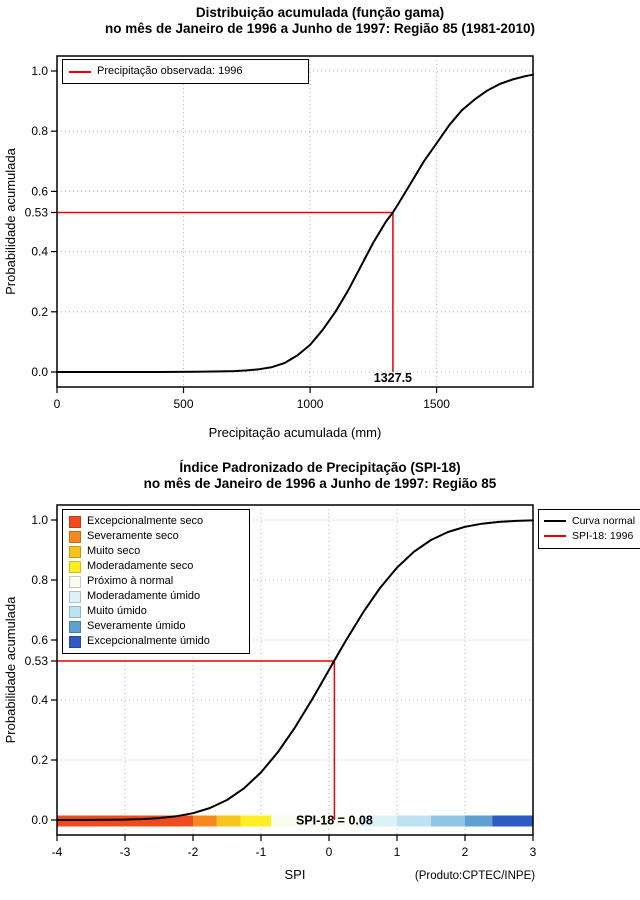 The height and width of the screenshot is (900, 640). What do you see at coordinates (603, 536) in the screenshot?
I see `legend-label: SPI-18: 1996` at bounding box center [603, 536].